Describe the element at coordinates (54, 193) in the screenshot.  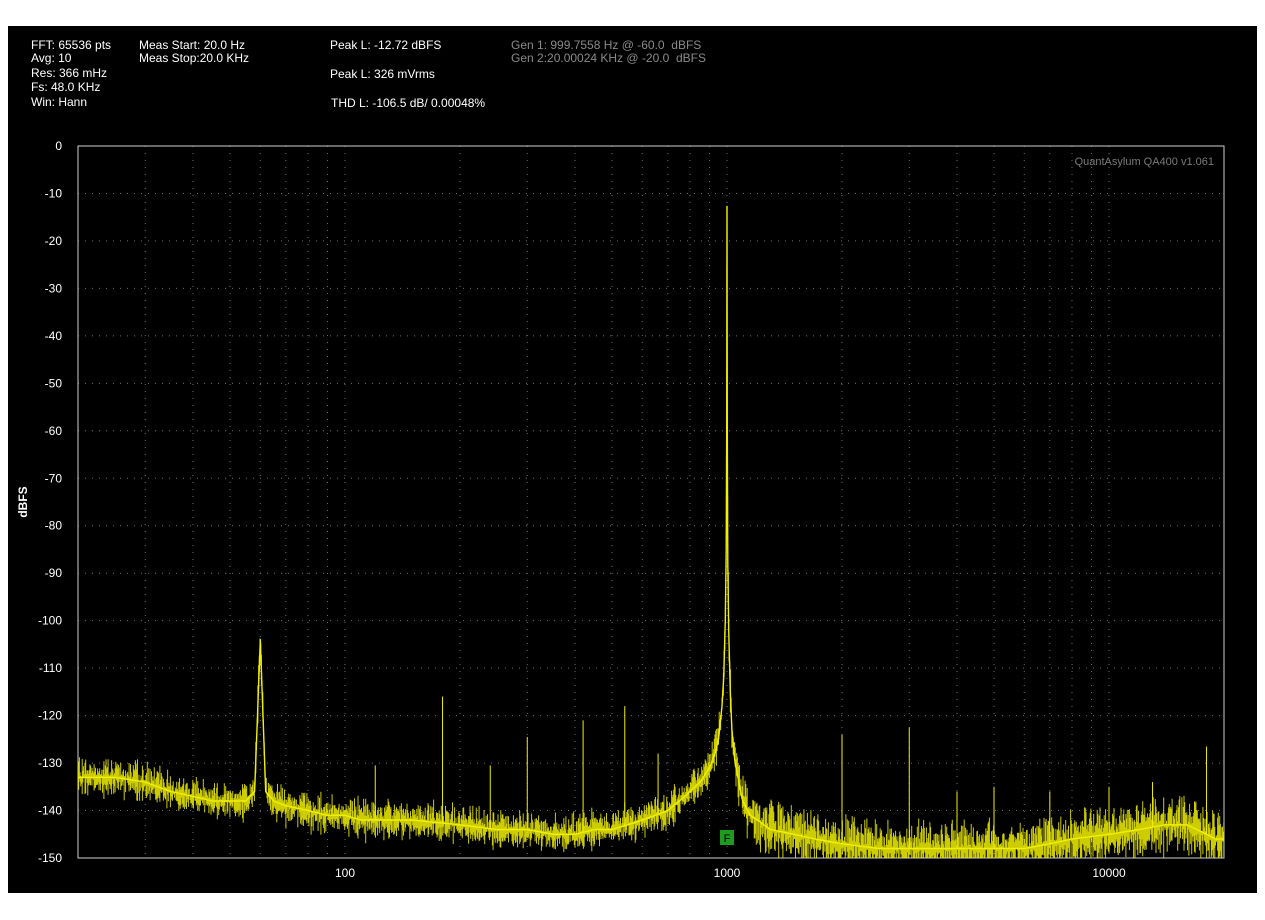
I see `y-tick-label: -10` at that location.